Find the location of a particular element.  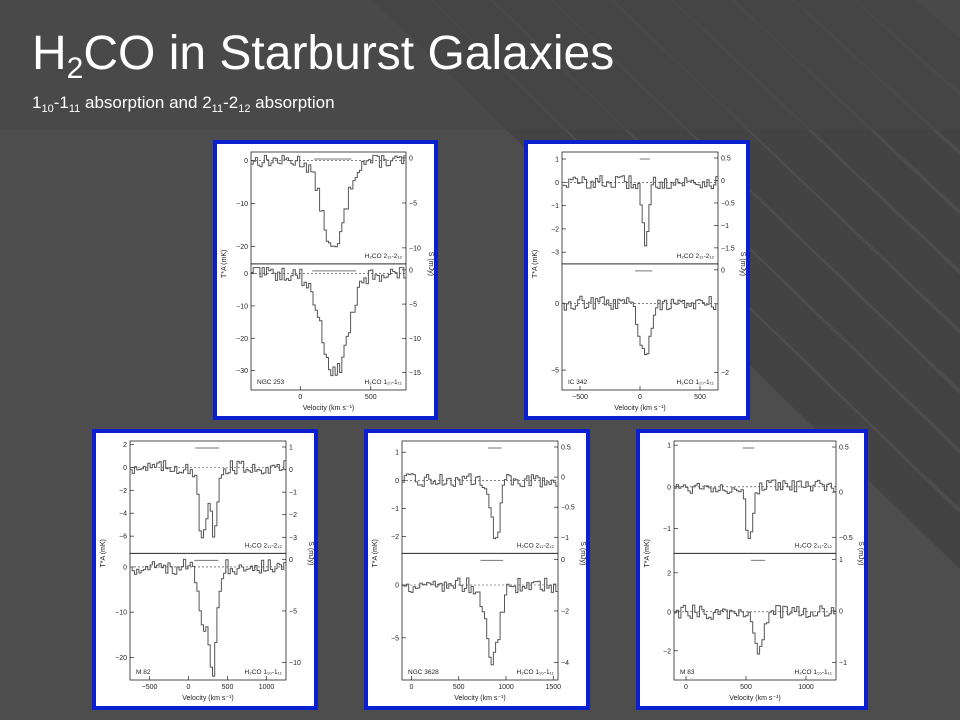

y-tick-label-right: −5 is located at coordinates (413, 203).